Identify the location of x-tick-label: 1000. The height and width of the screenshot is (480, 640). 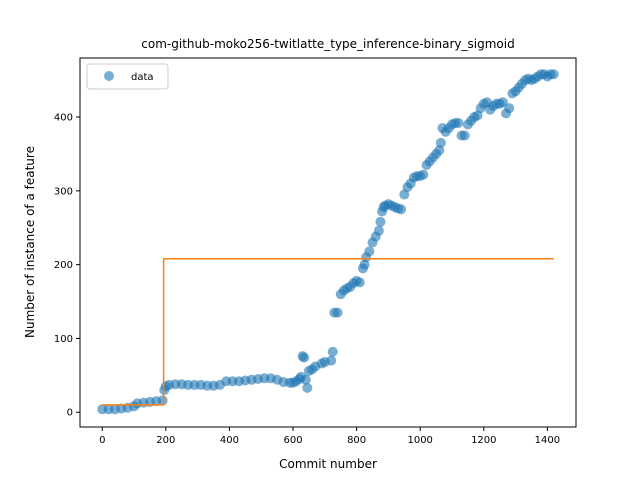
(419, 440).